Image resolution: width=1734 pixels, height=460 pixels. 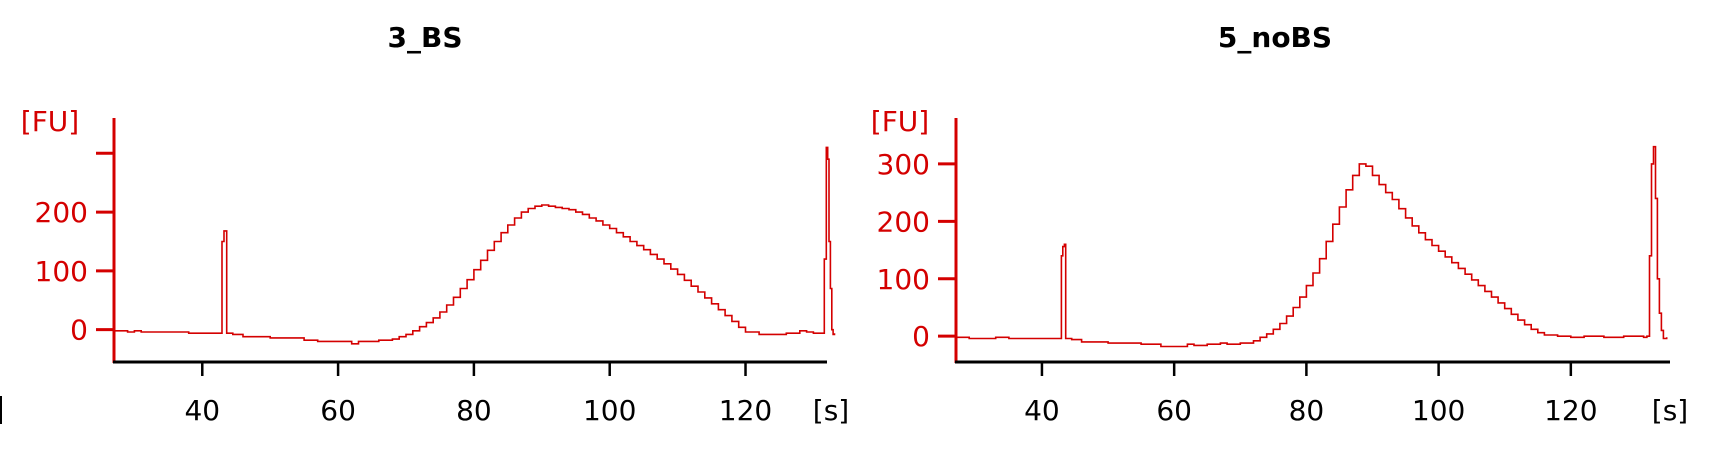 What do you see at coordinates (1275, 37) in the screenshot?
I see `chart-title: 5_noBS` at bounding box center [1275, 37].